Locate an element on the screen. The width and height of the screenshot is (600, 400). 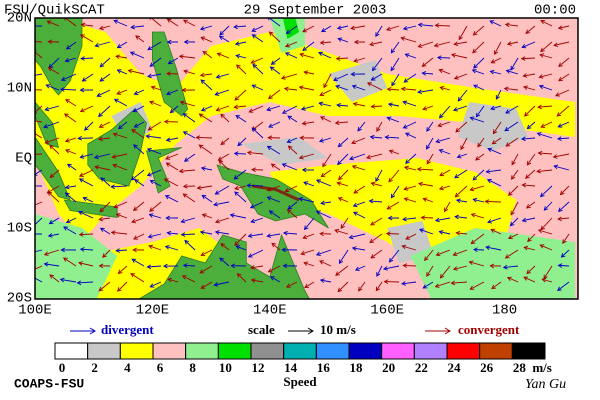
colorbar-tick-label: 12 is located at coordinates (258, 367).